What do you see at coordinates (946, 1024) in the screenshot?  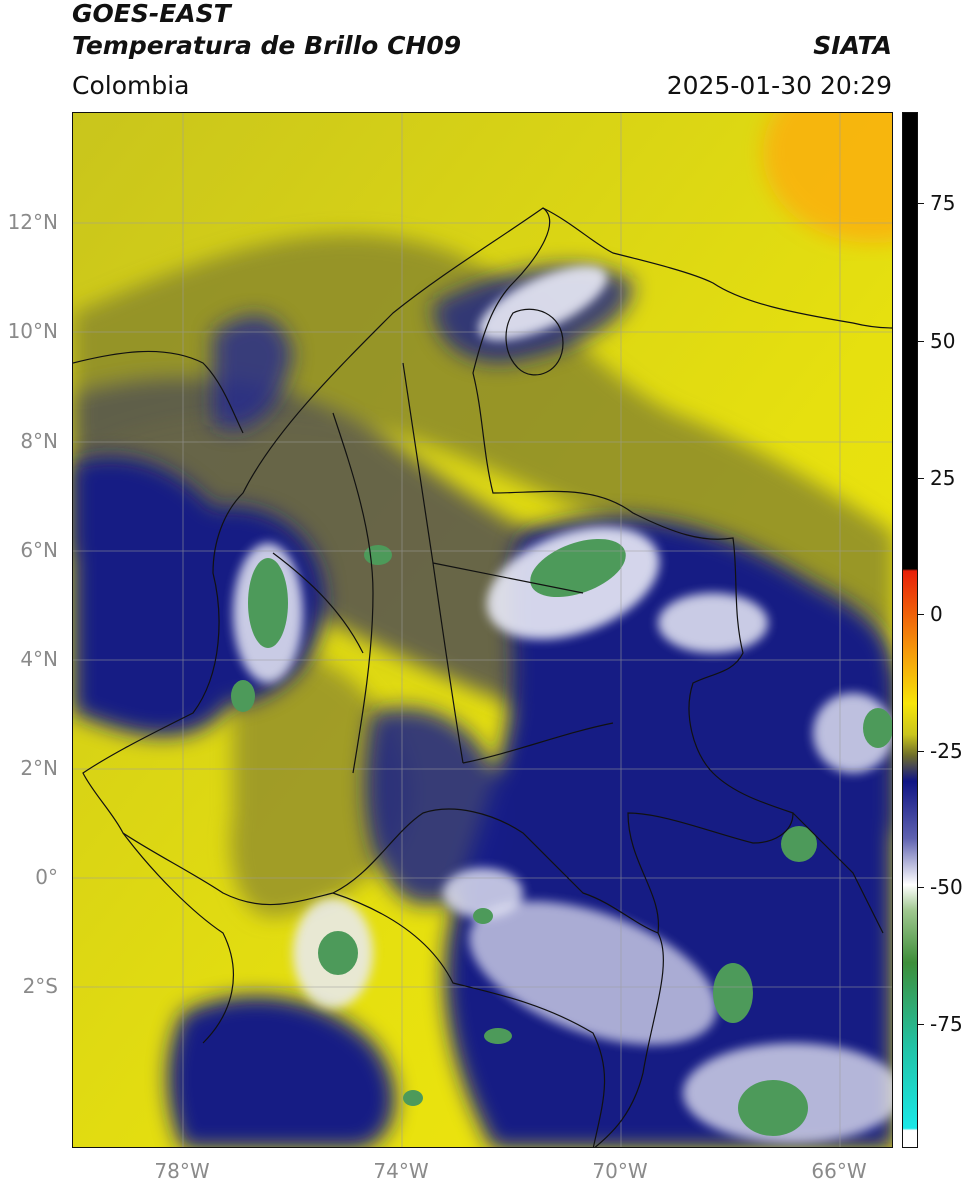 I see `cbar-label-m75: -75` at bounding box center [946, 1024].